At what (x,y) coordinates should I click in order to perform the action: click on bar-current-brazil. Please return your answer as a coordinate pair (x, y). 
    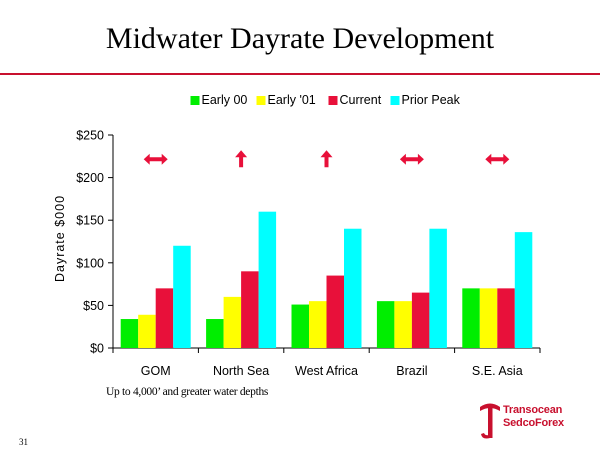
    Looking at the image, I should click on (420, 320).